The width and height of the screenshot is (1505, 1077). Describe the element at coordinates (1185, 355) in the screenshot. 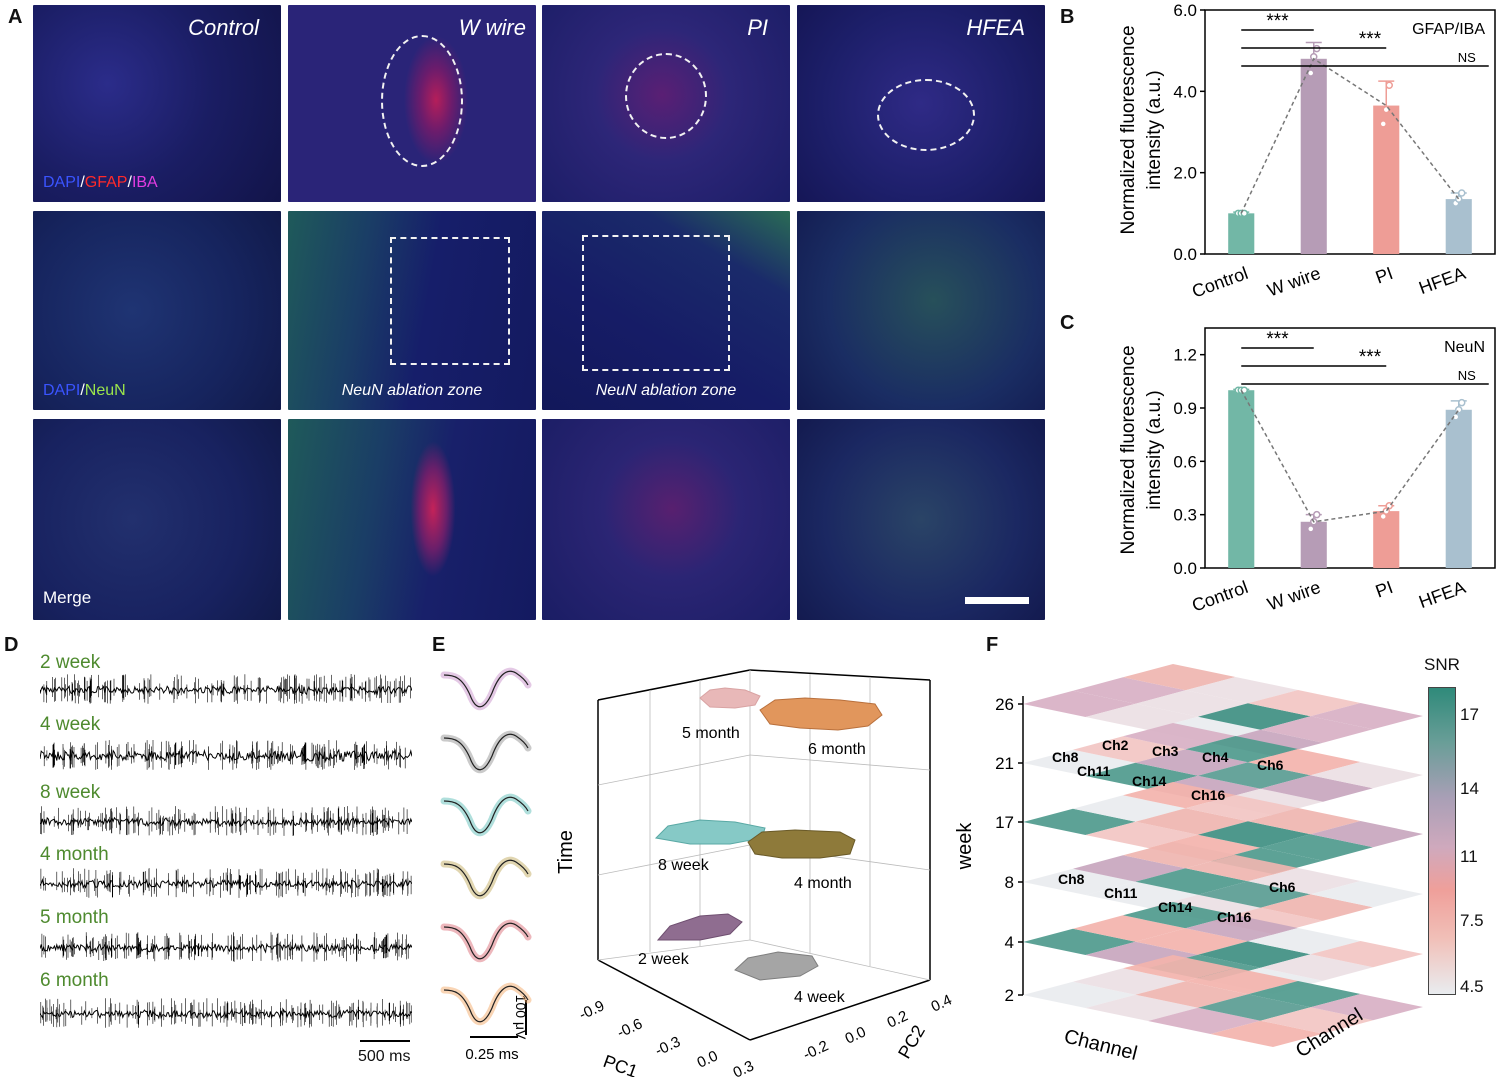

I see `chart-c-ytick-label: 1.2` at that location.